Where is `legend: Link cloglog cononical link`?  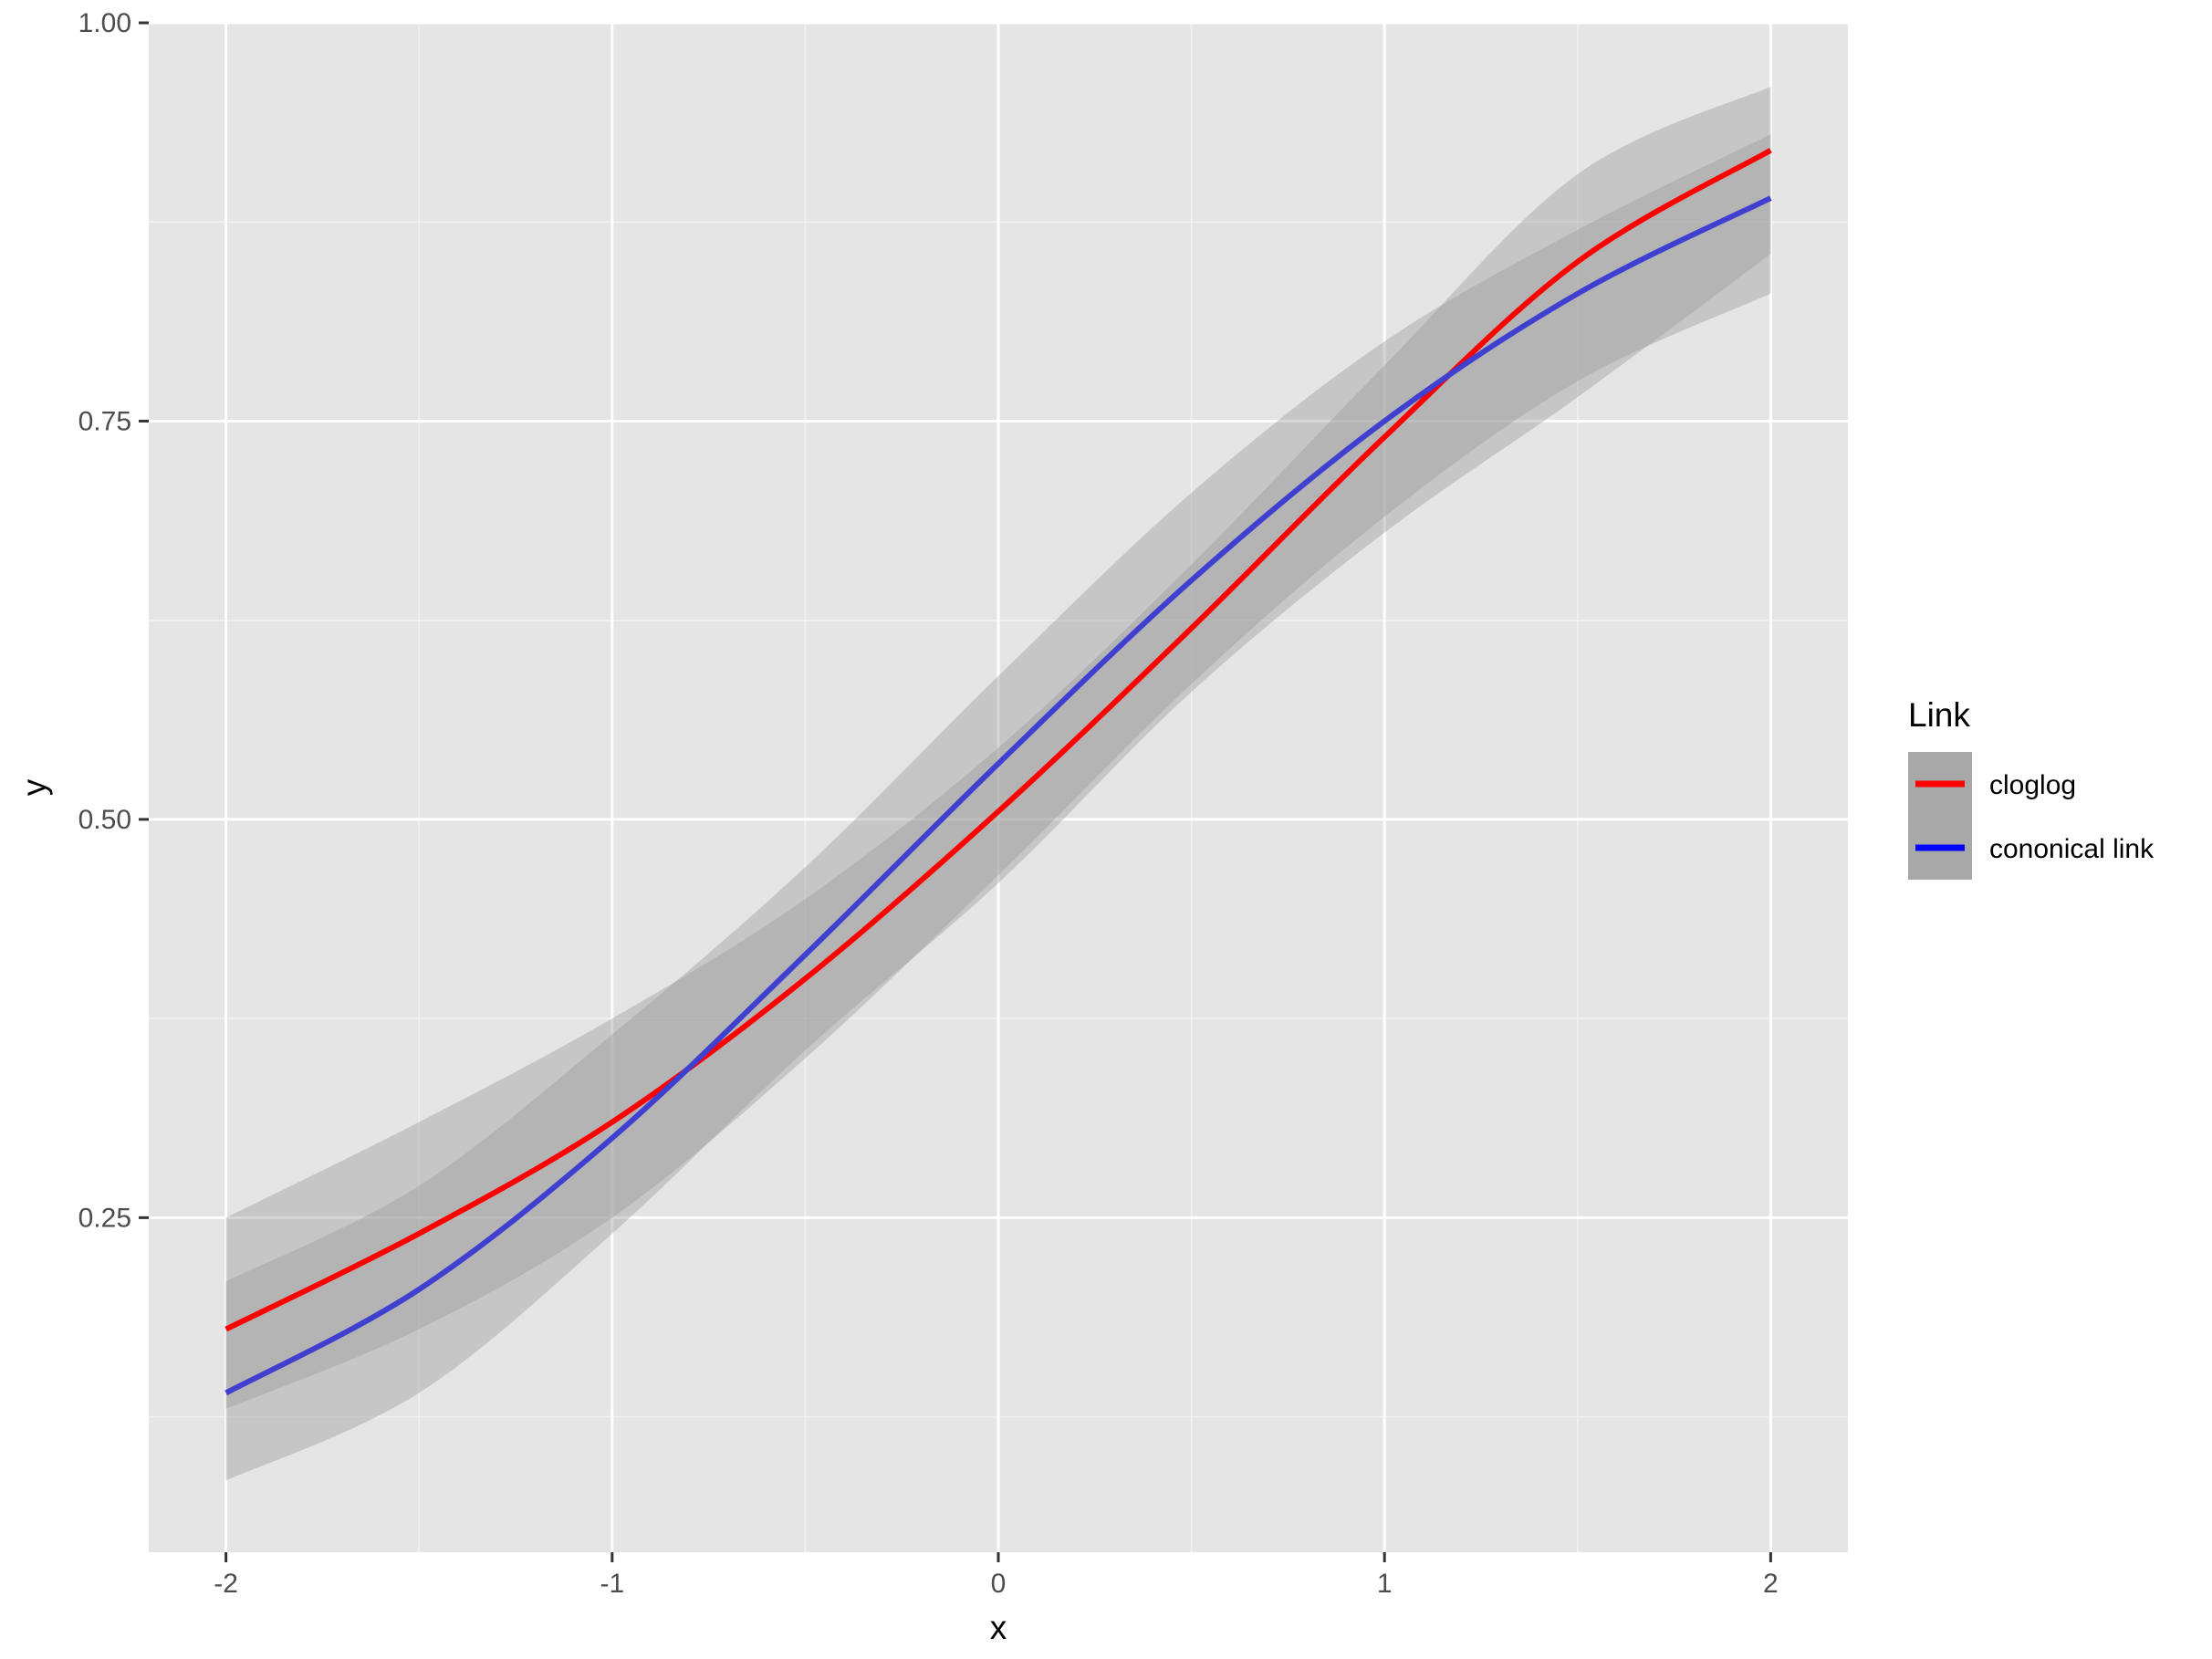 legend: Link cloglog cononical link is located at coordinates (2031, 788).